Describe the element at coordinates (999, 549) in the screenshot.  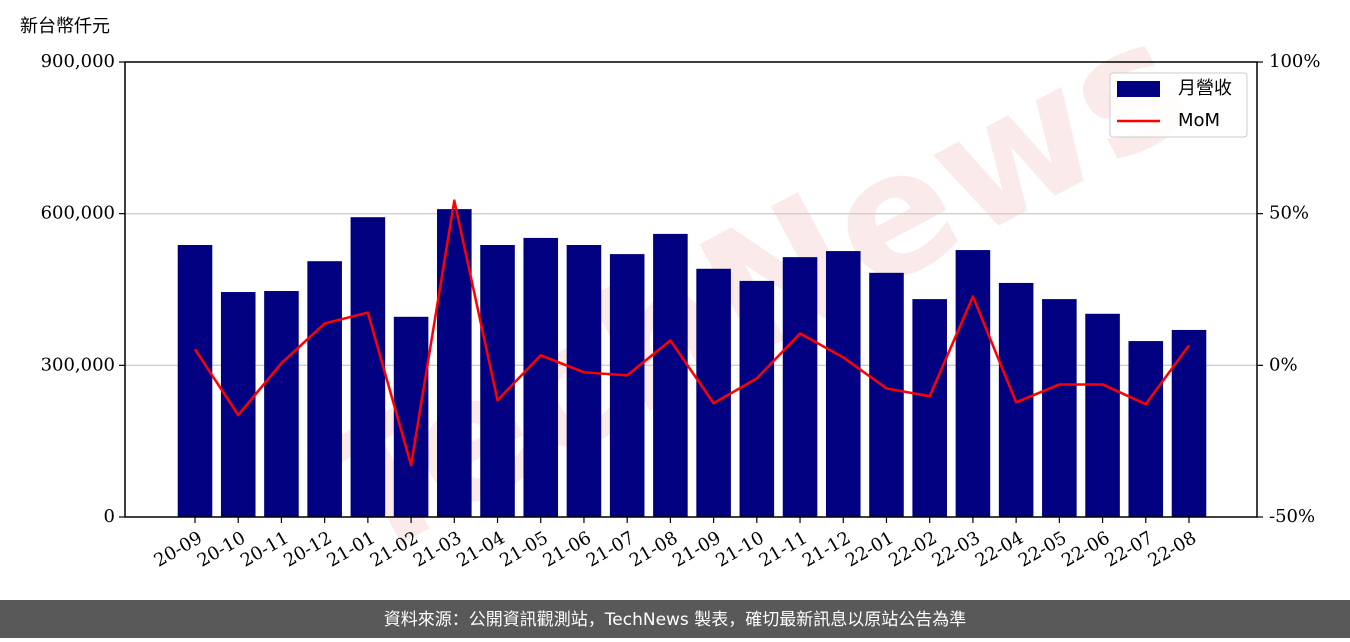
I see `x-tick-label: 22-04` at that location.